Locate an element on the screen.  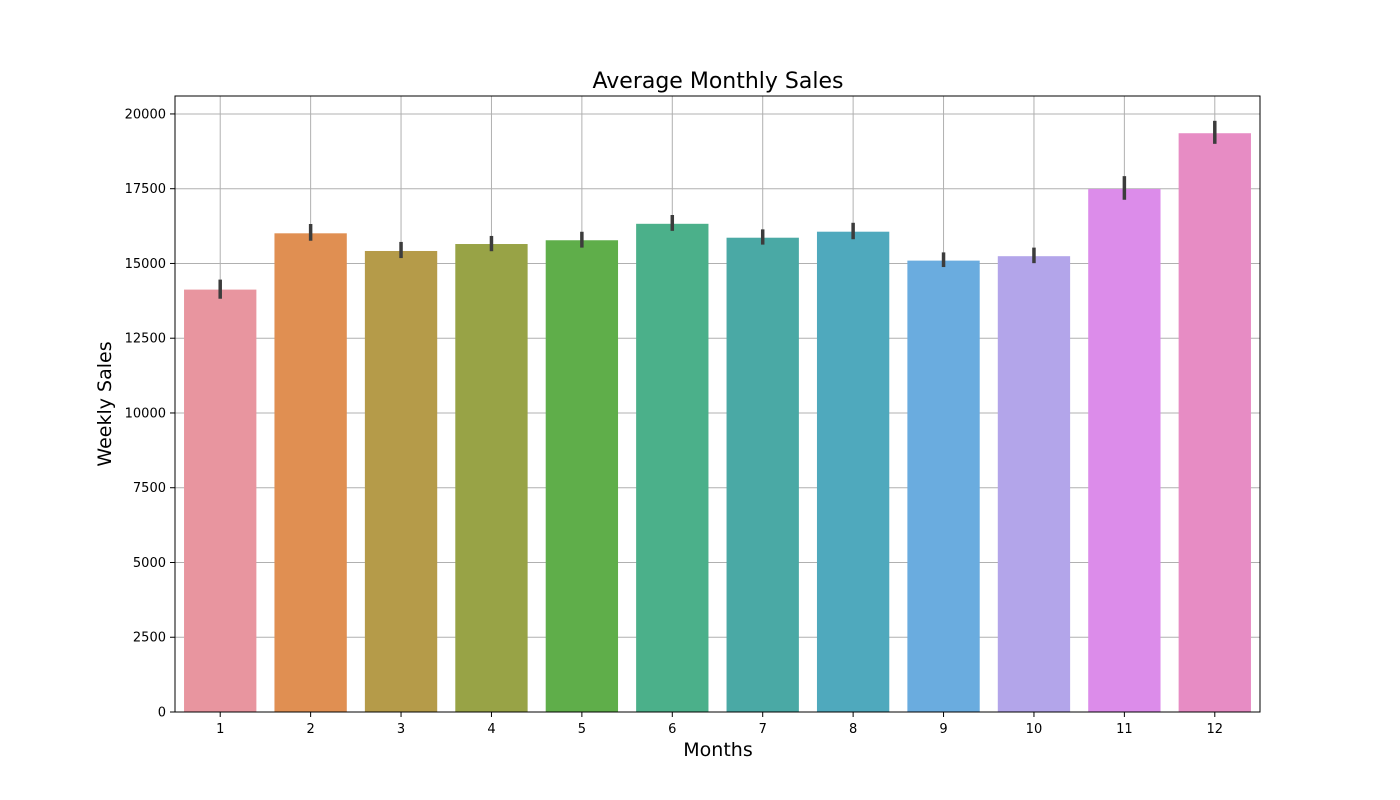
x-tick-label: 11 is located at coordinates (1124, 729).